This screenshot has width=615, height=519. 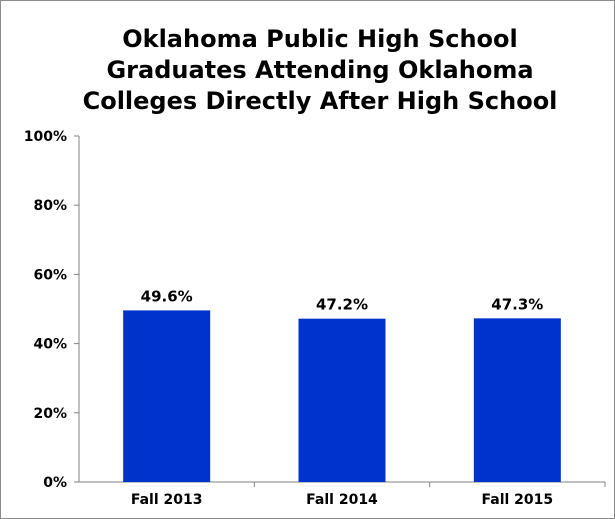 I want to click on chart-title-line-1: Oklahoma Public High School, so click(x=320, y=39).